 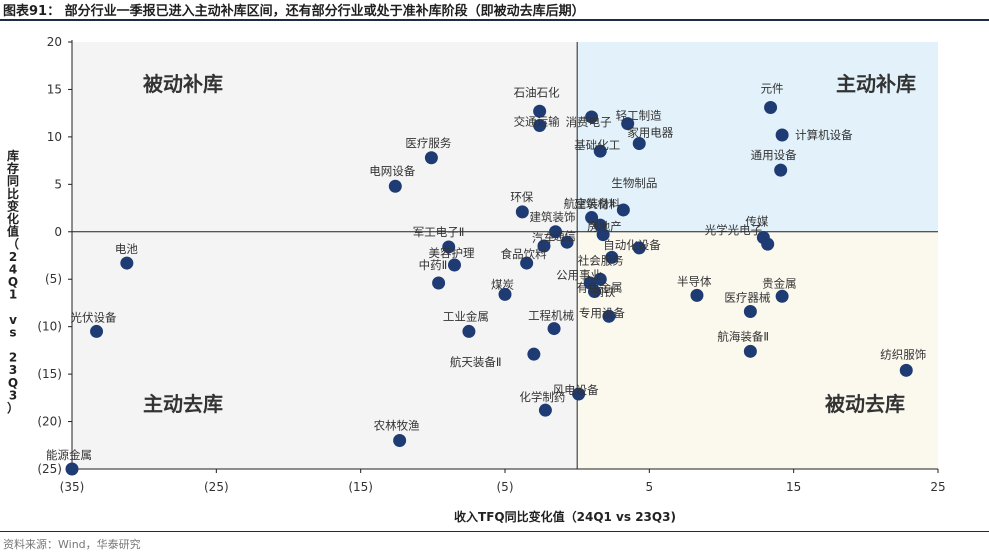 I want to click on source-note: 资料来源：Wind，华泰研究, so click(x=72, y=544).